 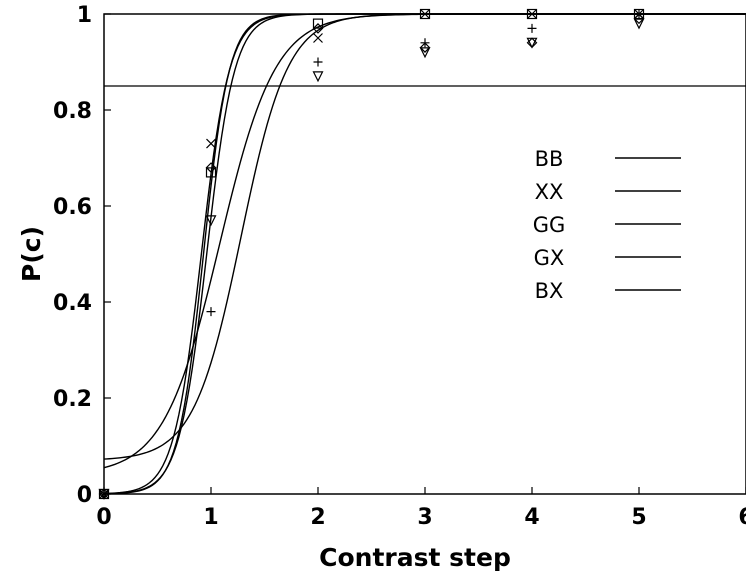 What do you see at coordinates (210, 517) in the screenshot?
I see `x-tick-label: 1` at bounding box center [210, 517].